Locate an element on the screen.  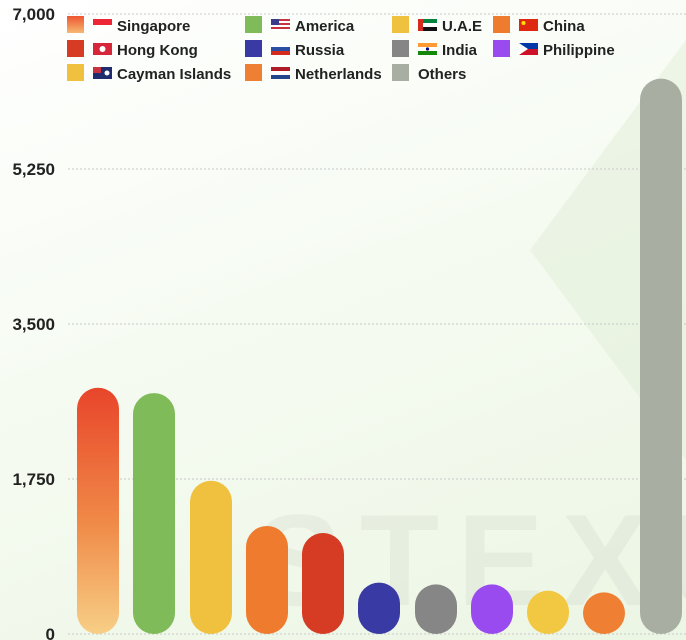
legend-label: Cayman Islands is located at coordinates (174, 74).